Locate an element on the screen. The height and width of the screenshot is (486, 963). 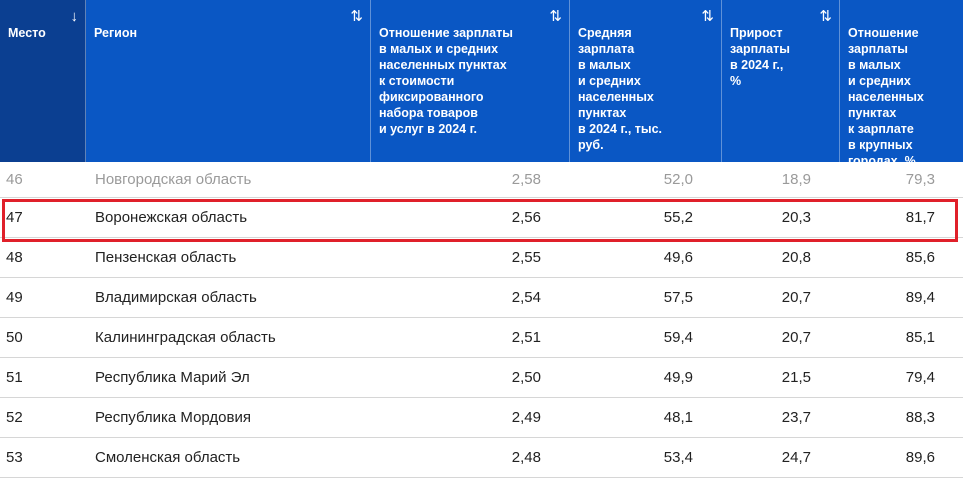
salary-cell: 48,1 is located at coordinates (678, 417).